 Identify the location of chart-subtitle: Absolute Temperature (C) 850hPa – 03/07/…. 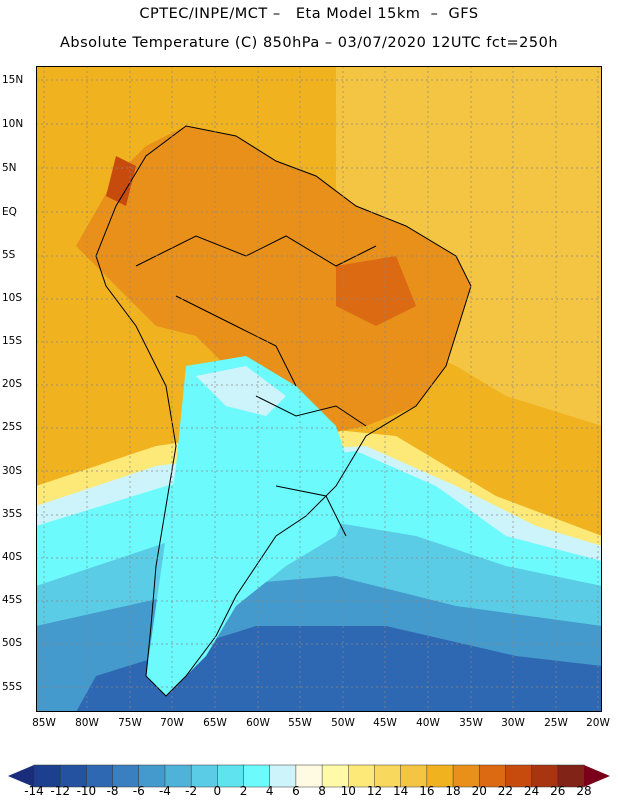
(309, 43).